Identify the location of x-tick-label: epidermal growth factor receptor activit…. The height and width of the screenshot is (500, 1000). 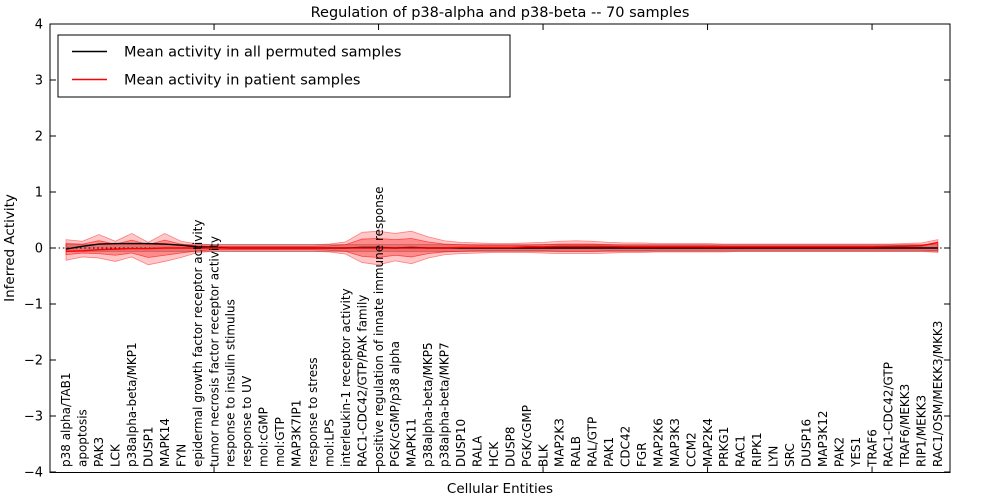
(198, 343).